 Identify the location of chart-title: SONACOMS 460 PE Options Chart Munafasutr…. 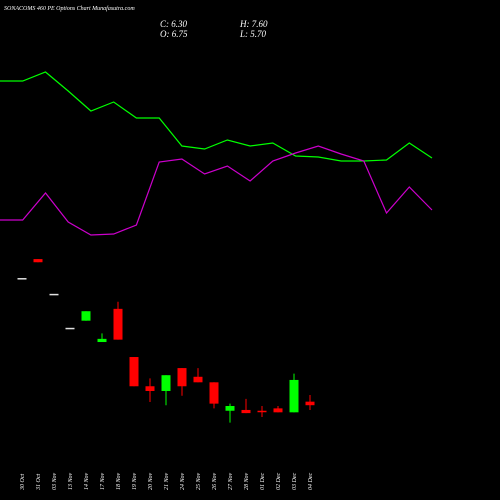
(69, 8).